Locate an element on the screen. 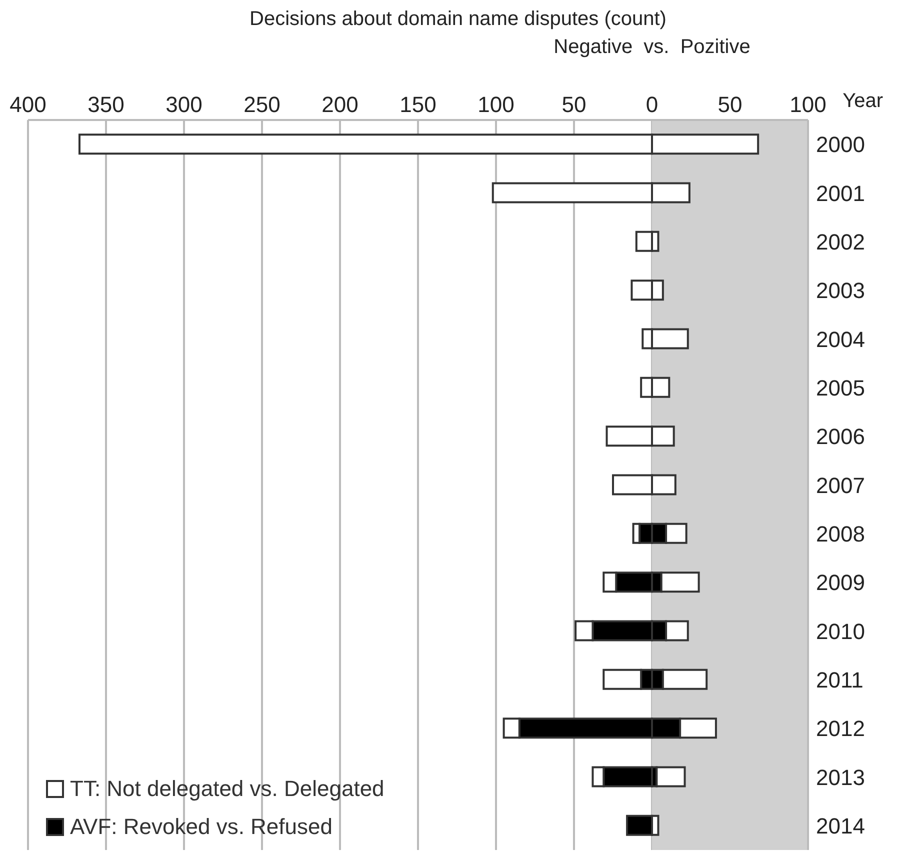 This screenshot has width=898, height=863. y-tick-label: 2007 is located at coordinates (840, 485).